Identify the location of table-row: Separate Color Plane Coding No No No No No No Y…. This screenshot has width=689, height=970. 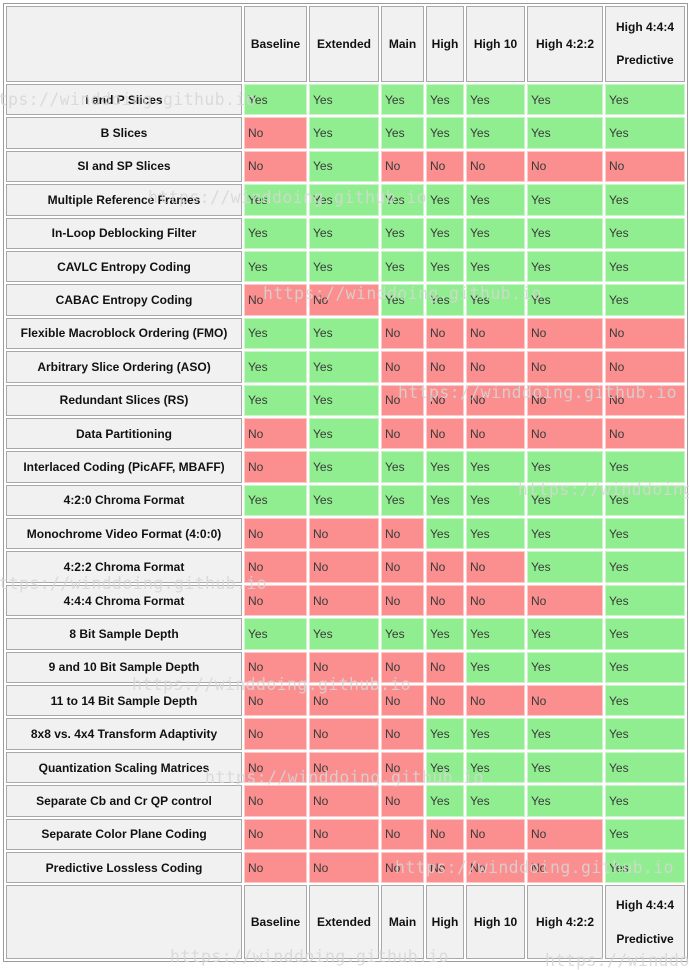
(345, 834).